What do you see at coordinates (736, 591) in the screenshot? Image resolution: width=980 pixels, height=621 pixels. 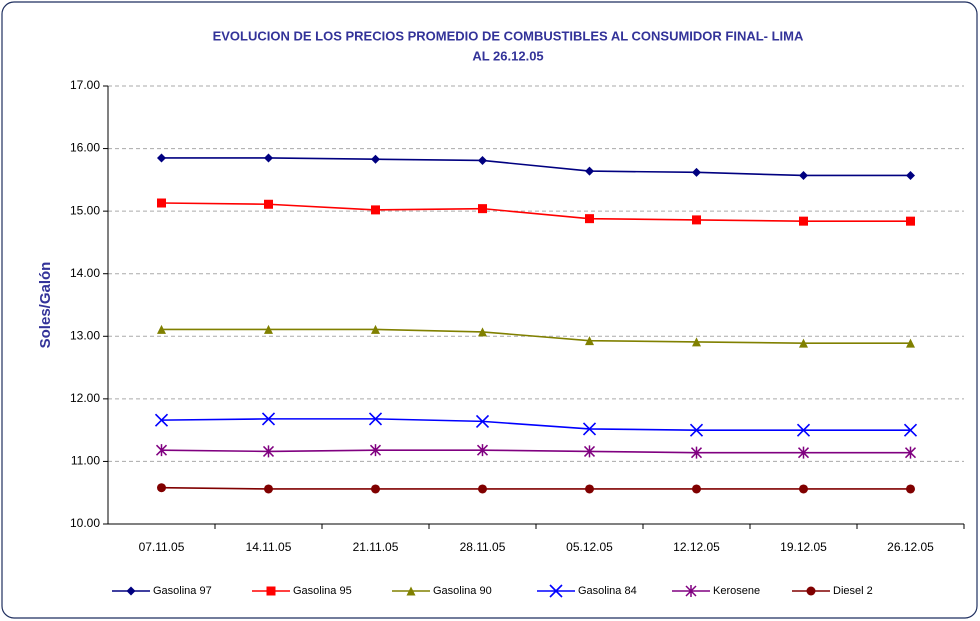 I see `legend-label: Kerosene` at bounding box center [736, 591].